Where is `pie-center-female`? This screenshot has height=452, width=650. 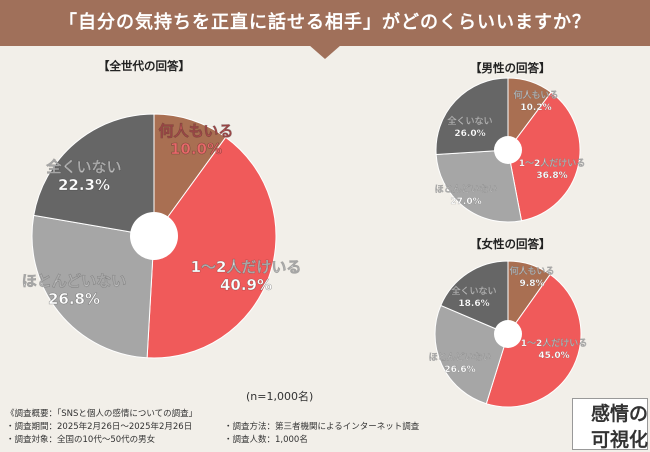
pie-center-female is located at coordinates (508, 334).